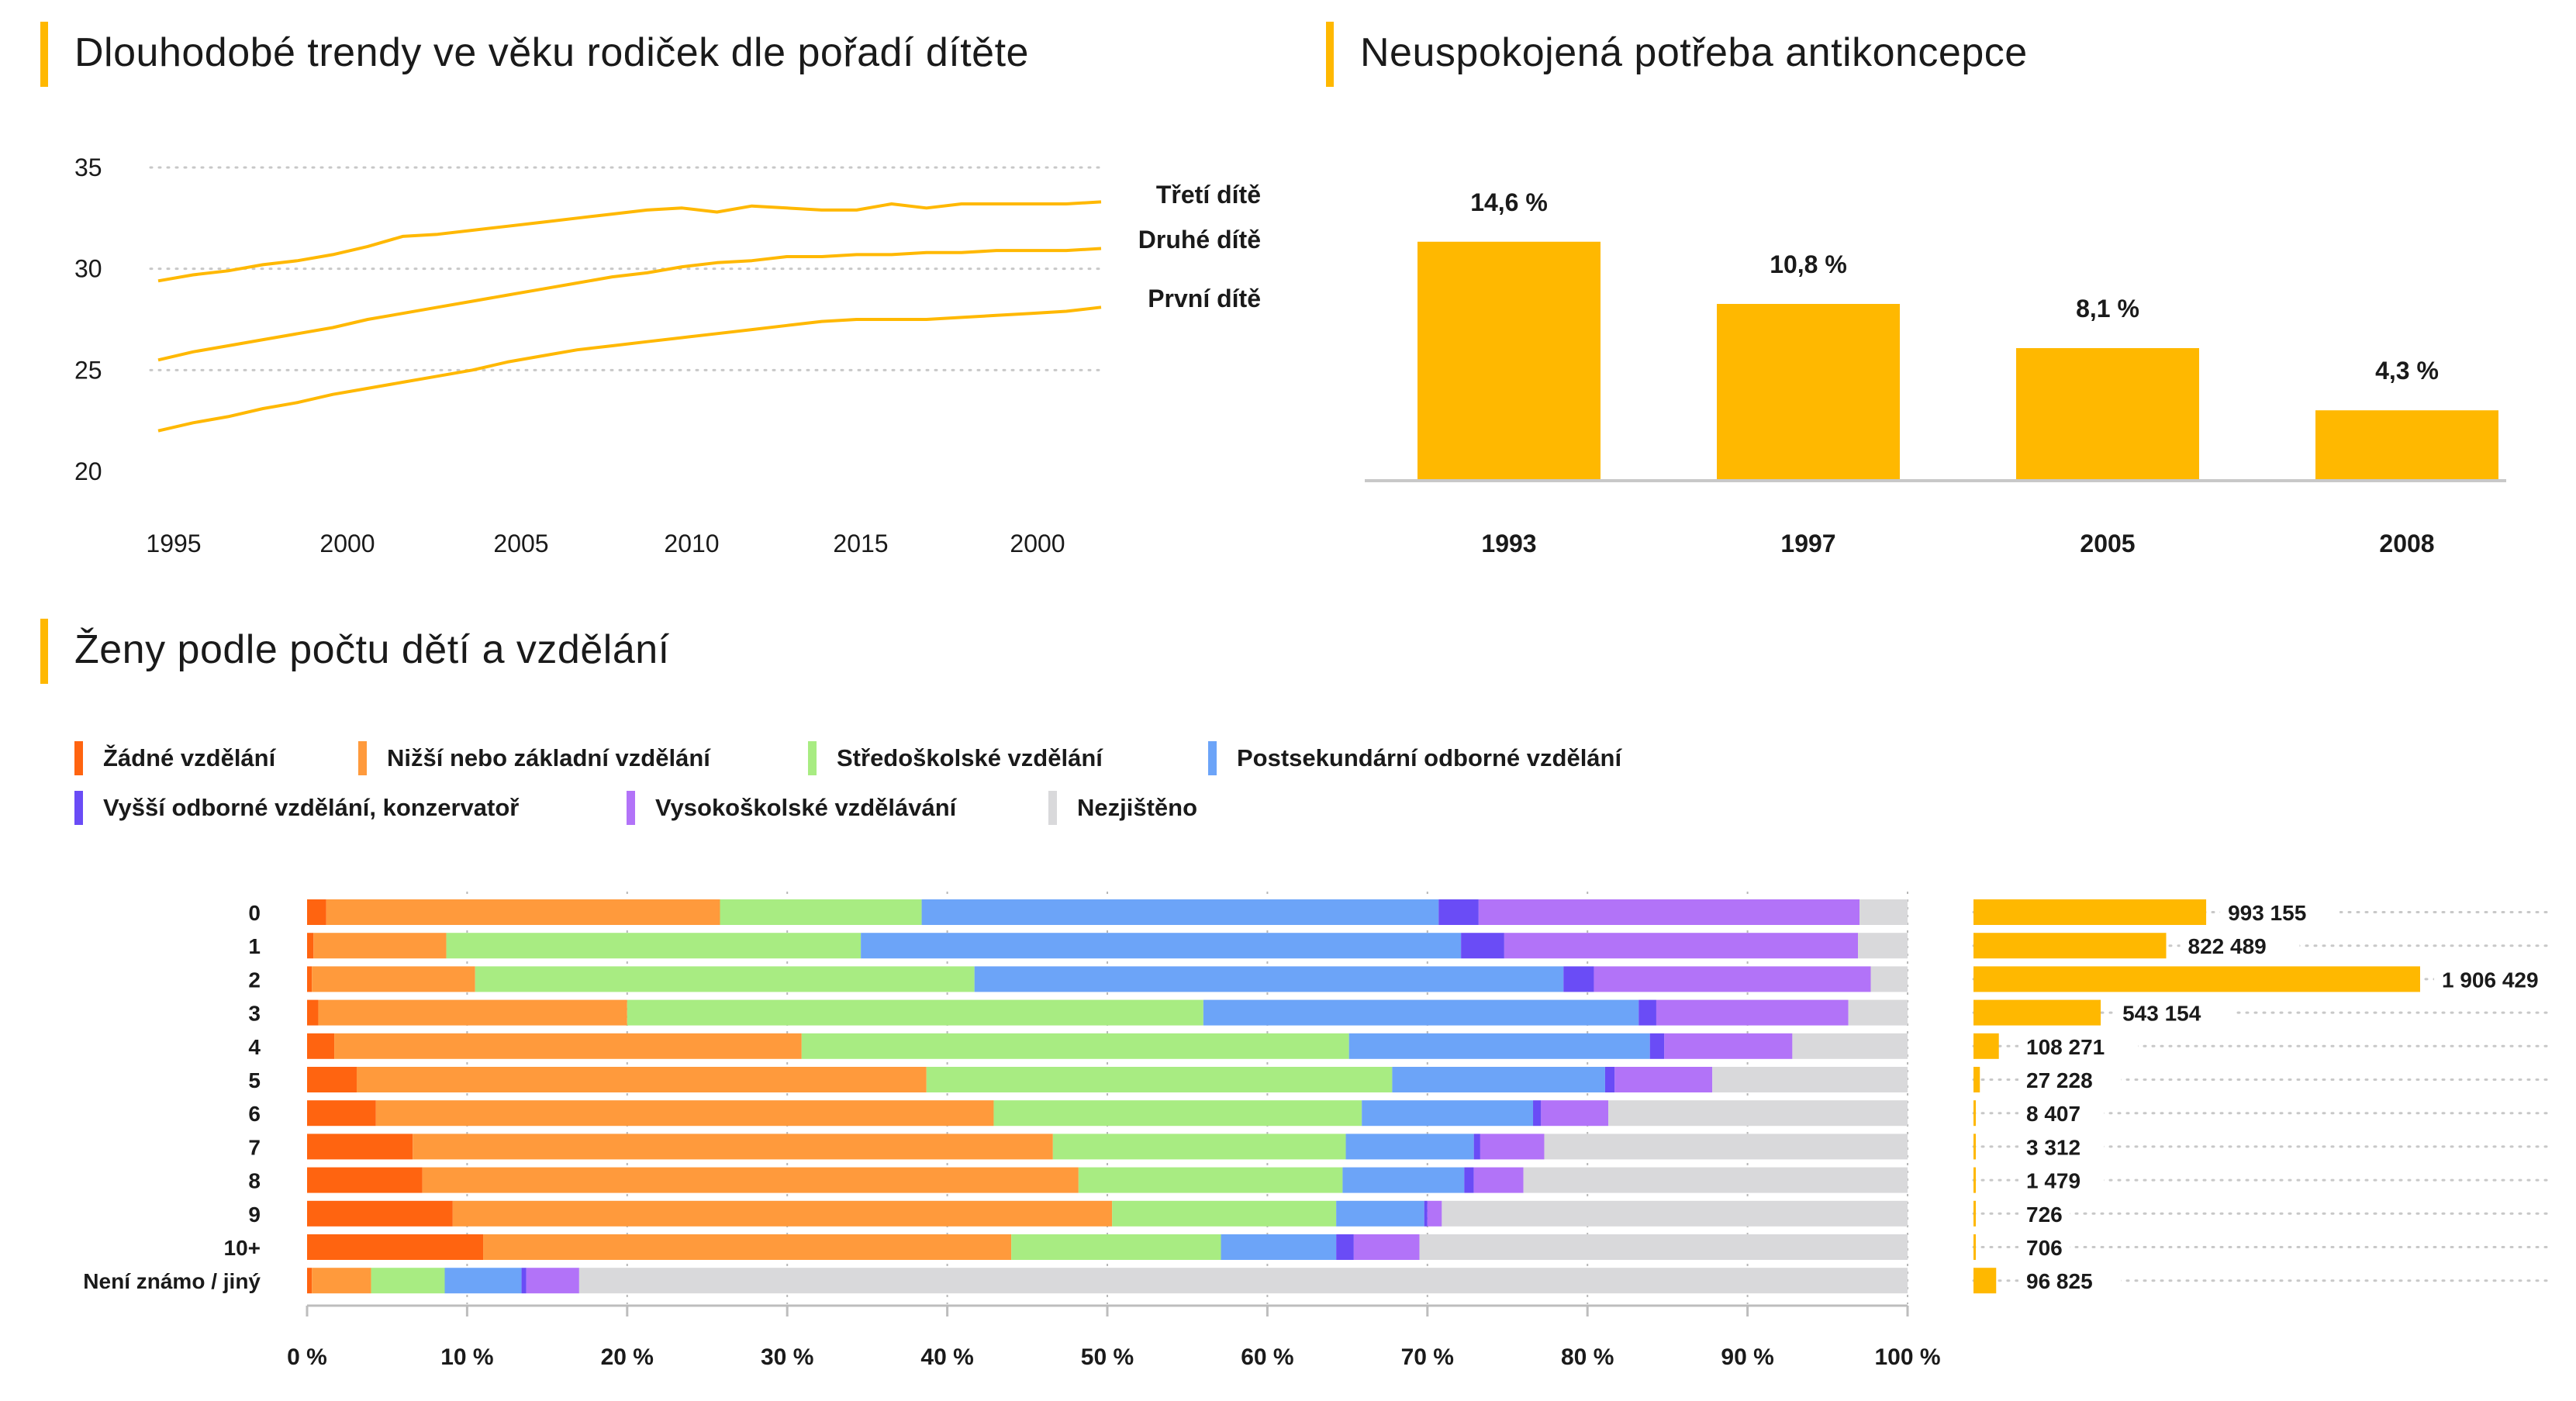 The width and height of the screenshot is (2576, 1401). I want to click on legend-label: Nezjištěno, so click(1137, 807).